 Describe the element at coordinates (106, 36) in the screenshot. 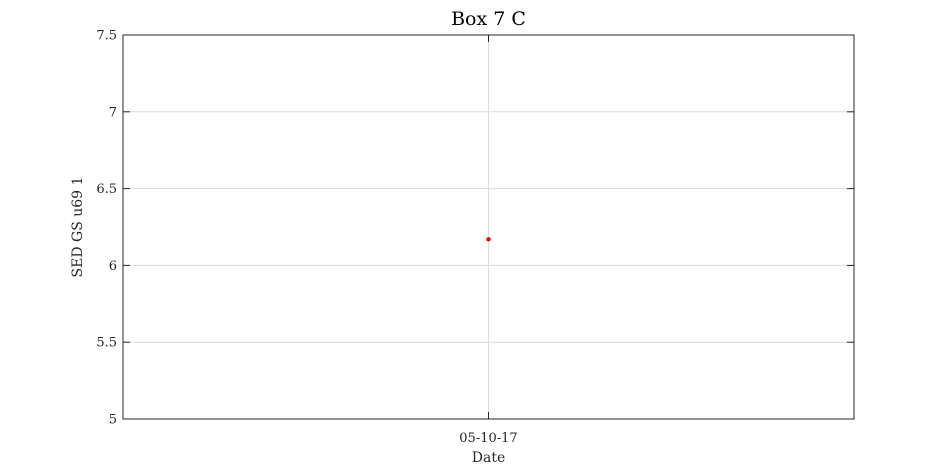

I see `y-tick-label: 7.5` at that location.